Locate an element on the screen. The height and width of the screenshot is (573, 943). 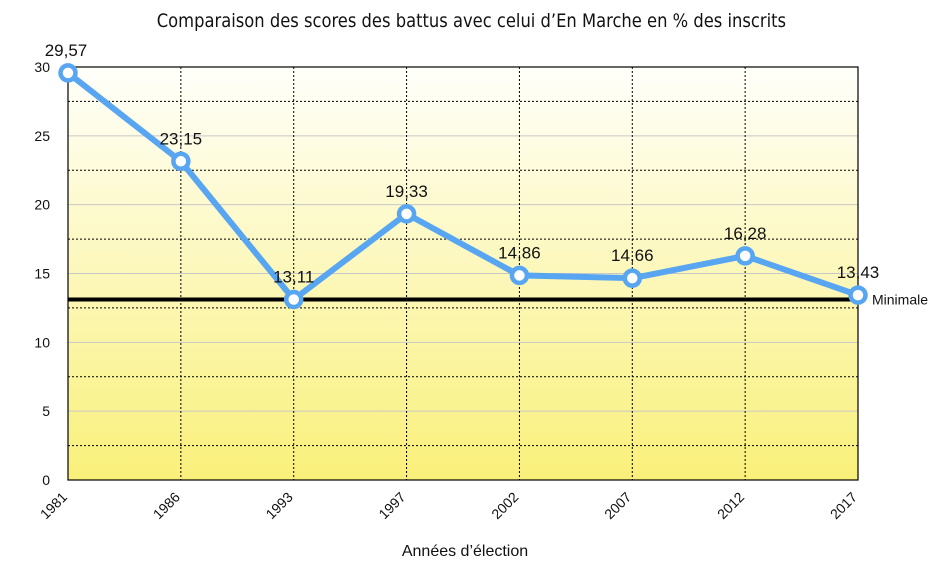
x-tick-label: 1997 is located at coordinates (391, 505).